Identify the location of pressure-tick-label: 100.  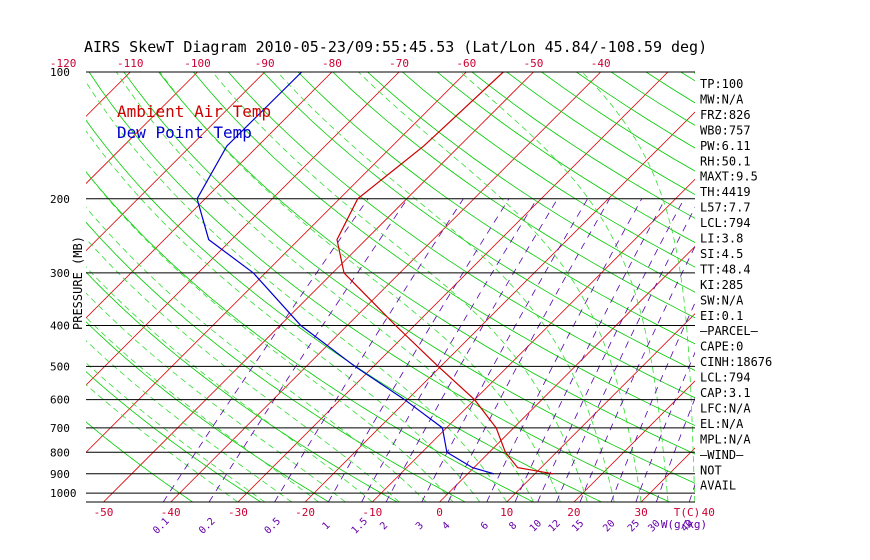
(60, 72).